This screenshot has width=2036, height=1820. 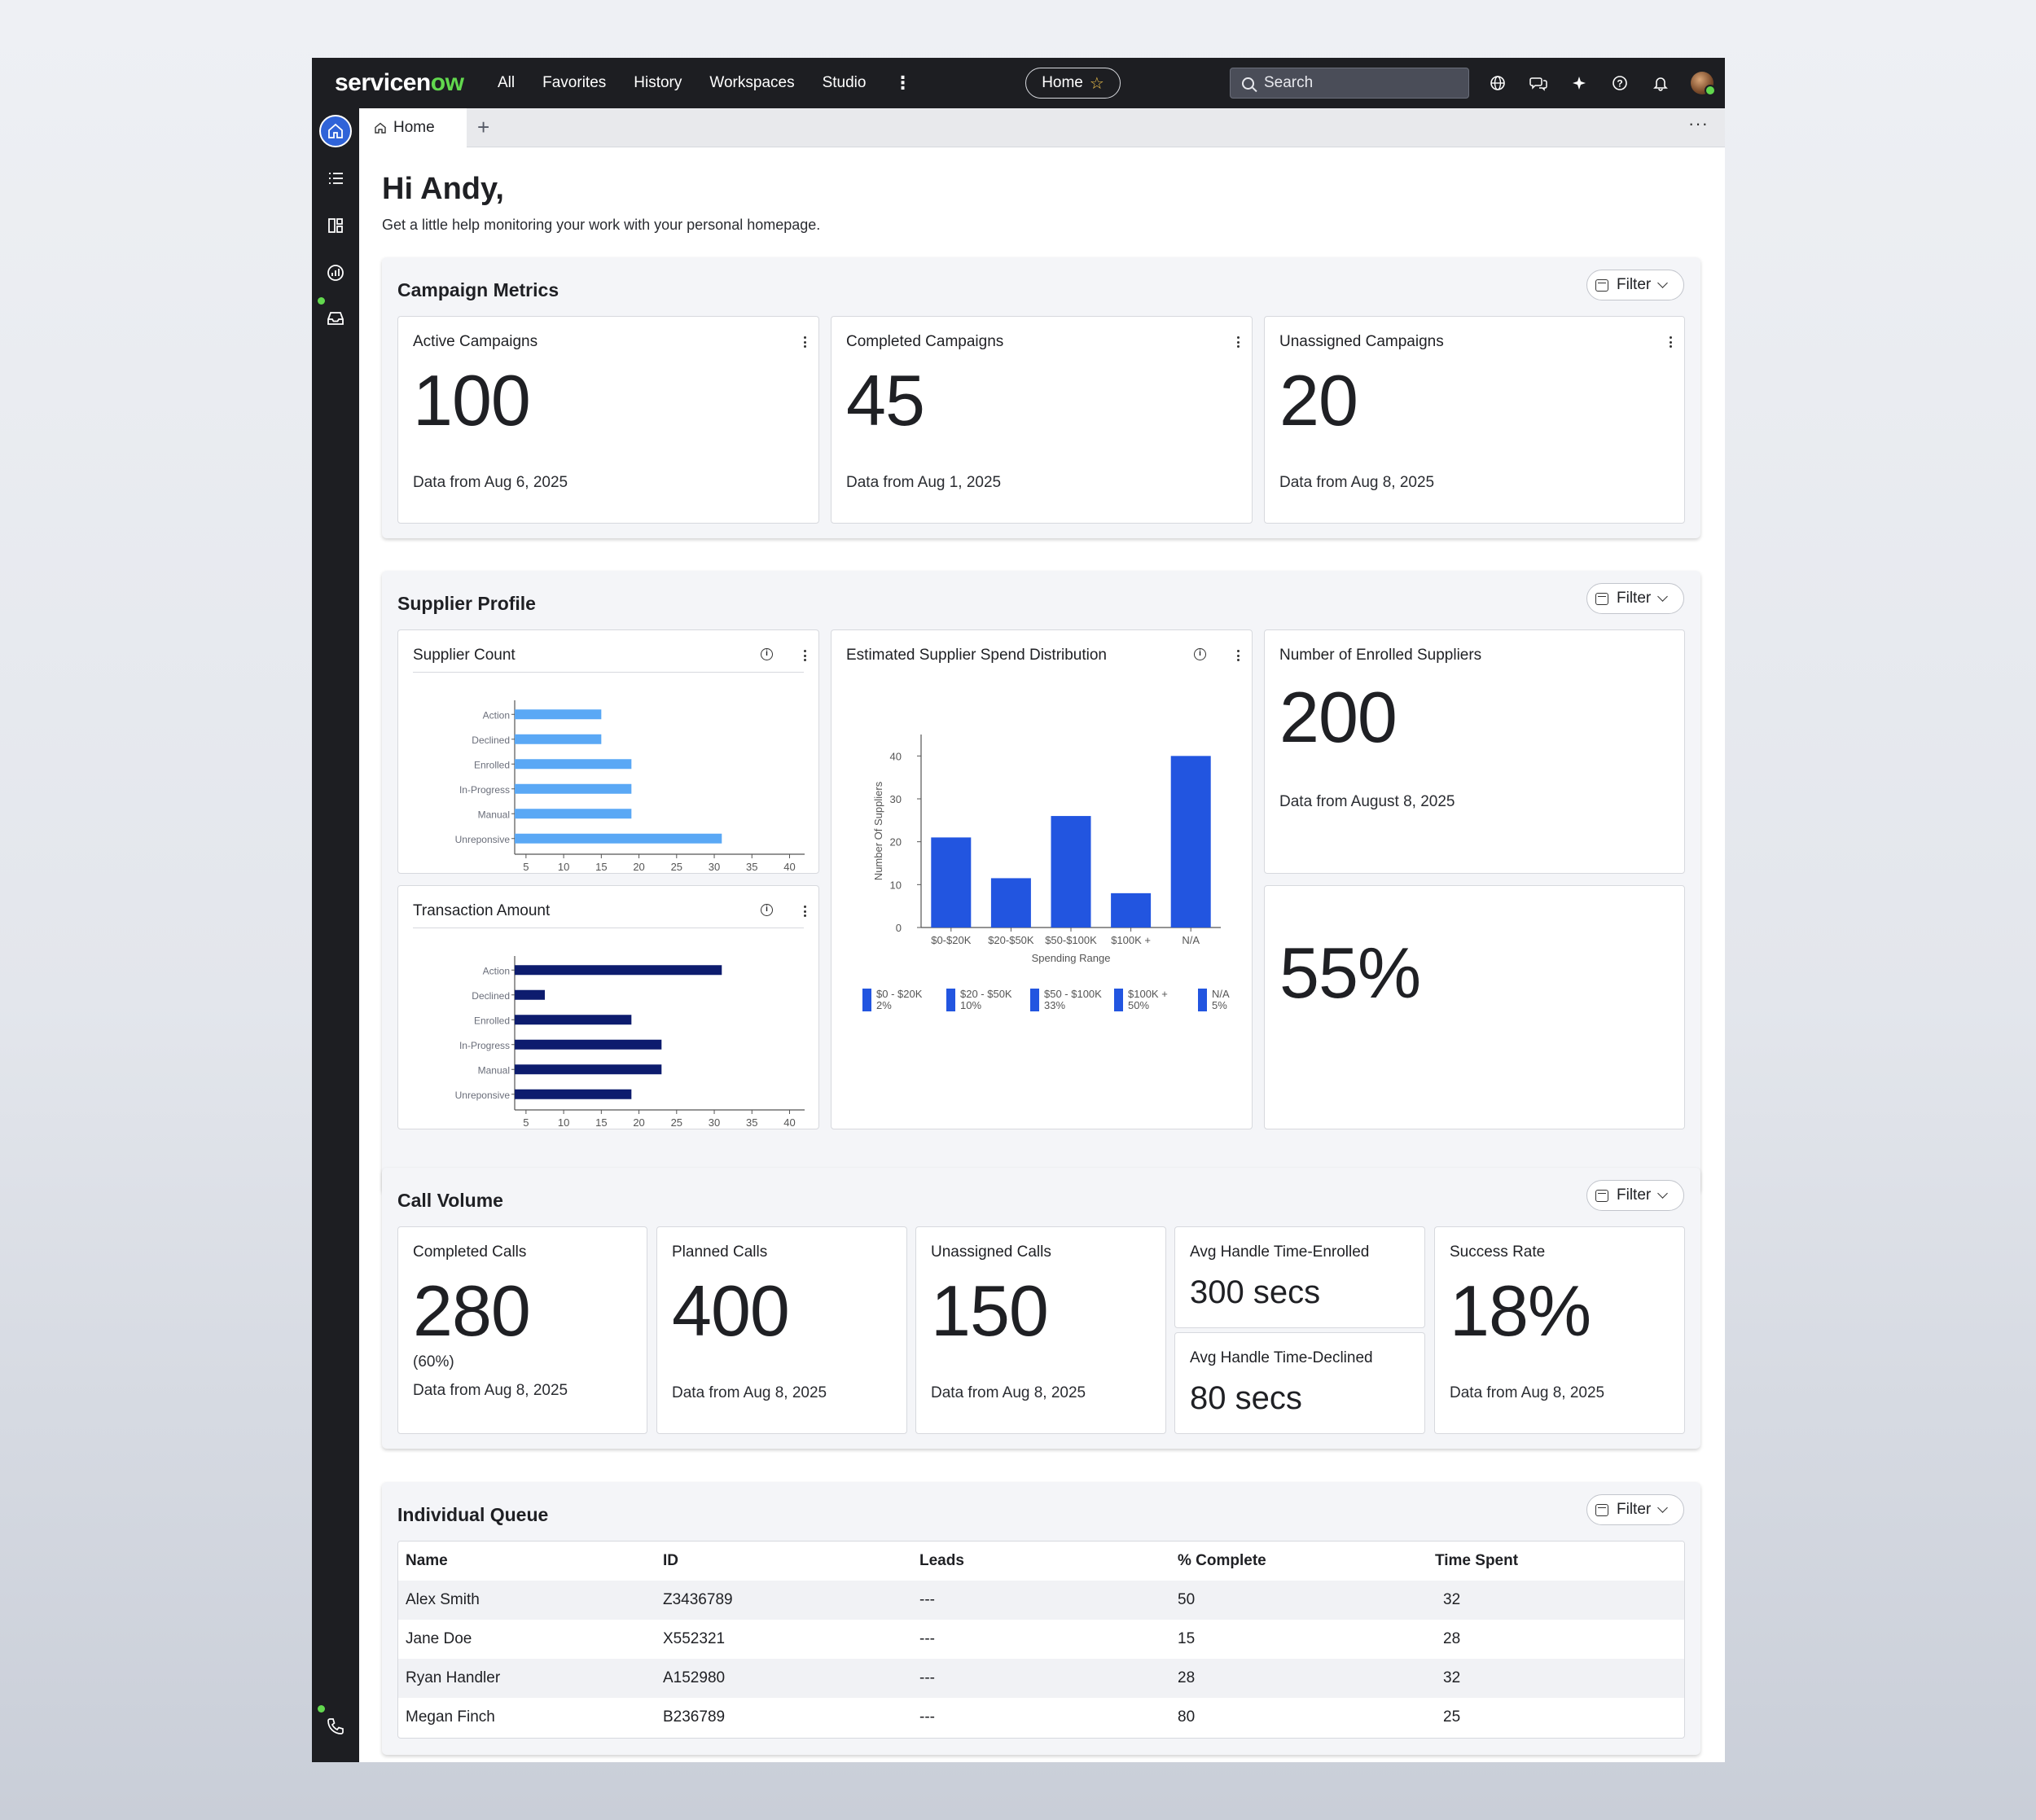 What do you see at coordinates (1349, 83) in the screenshot?
I see `global-search-input: Search` at bounding box center [1349, 83].